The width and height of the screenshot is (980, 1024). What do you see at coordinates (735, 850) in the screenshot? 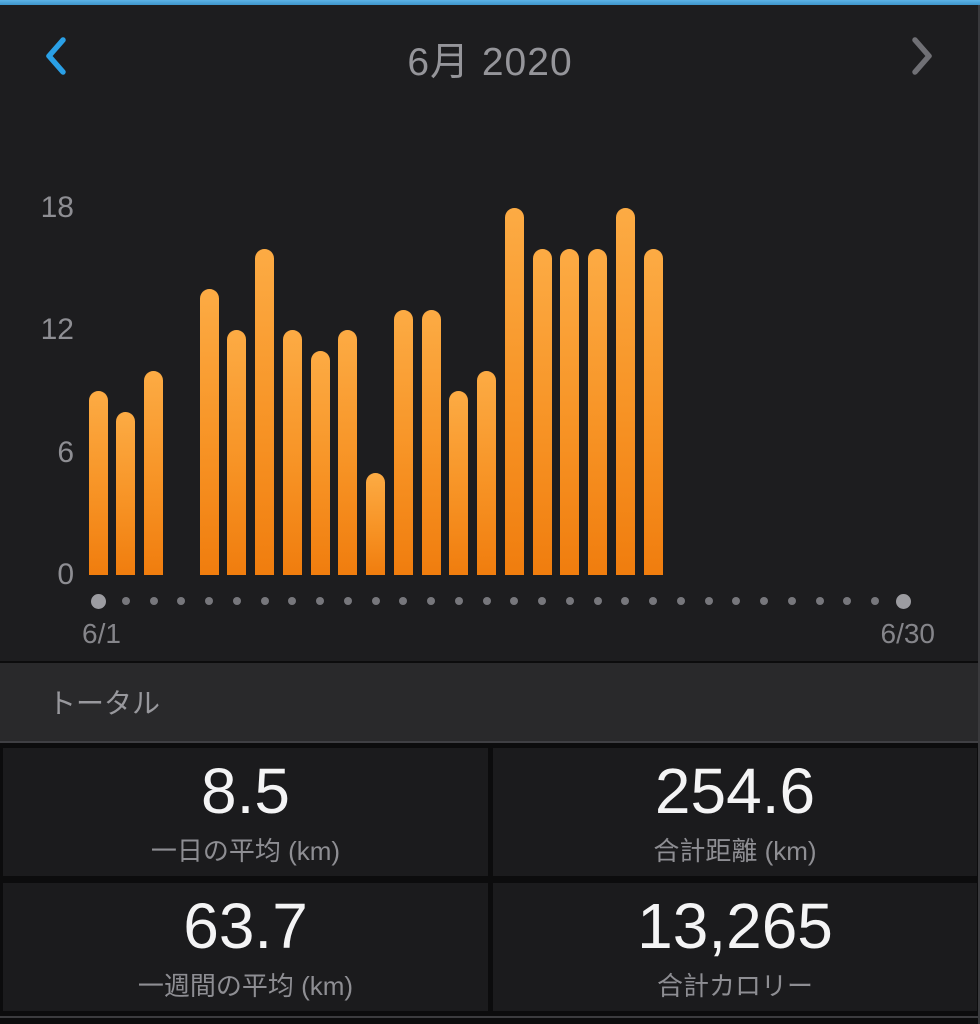
I see `stat-label: 合計距離 (km)` at bounding box center [735, 850].